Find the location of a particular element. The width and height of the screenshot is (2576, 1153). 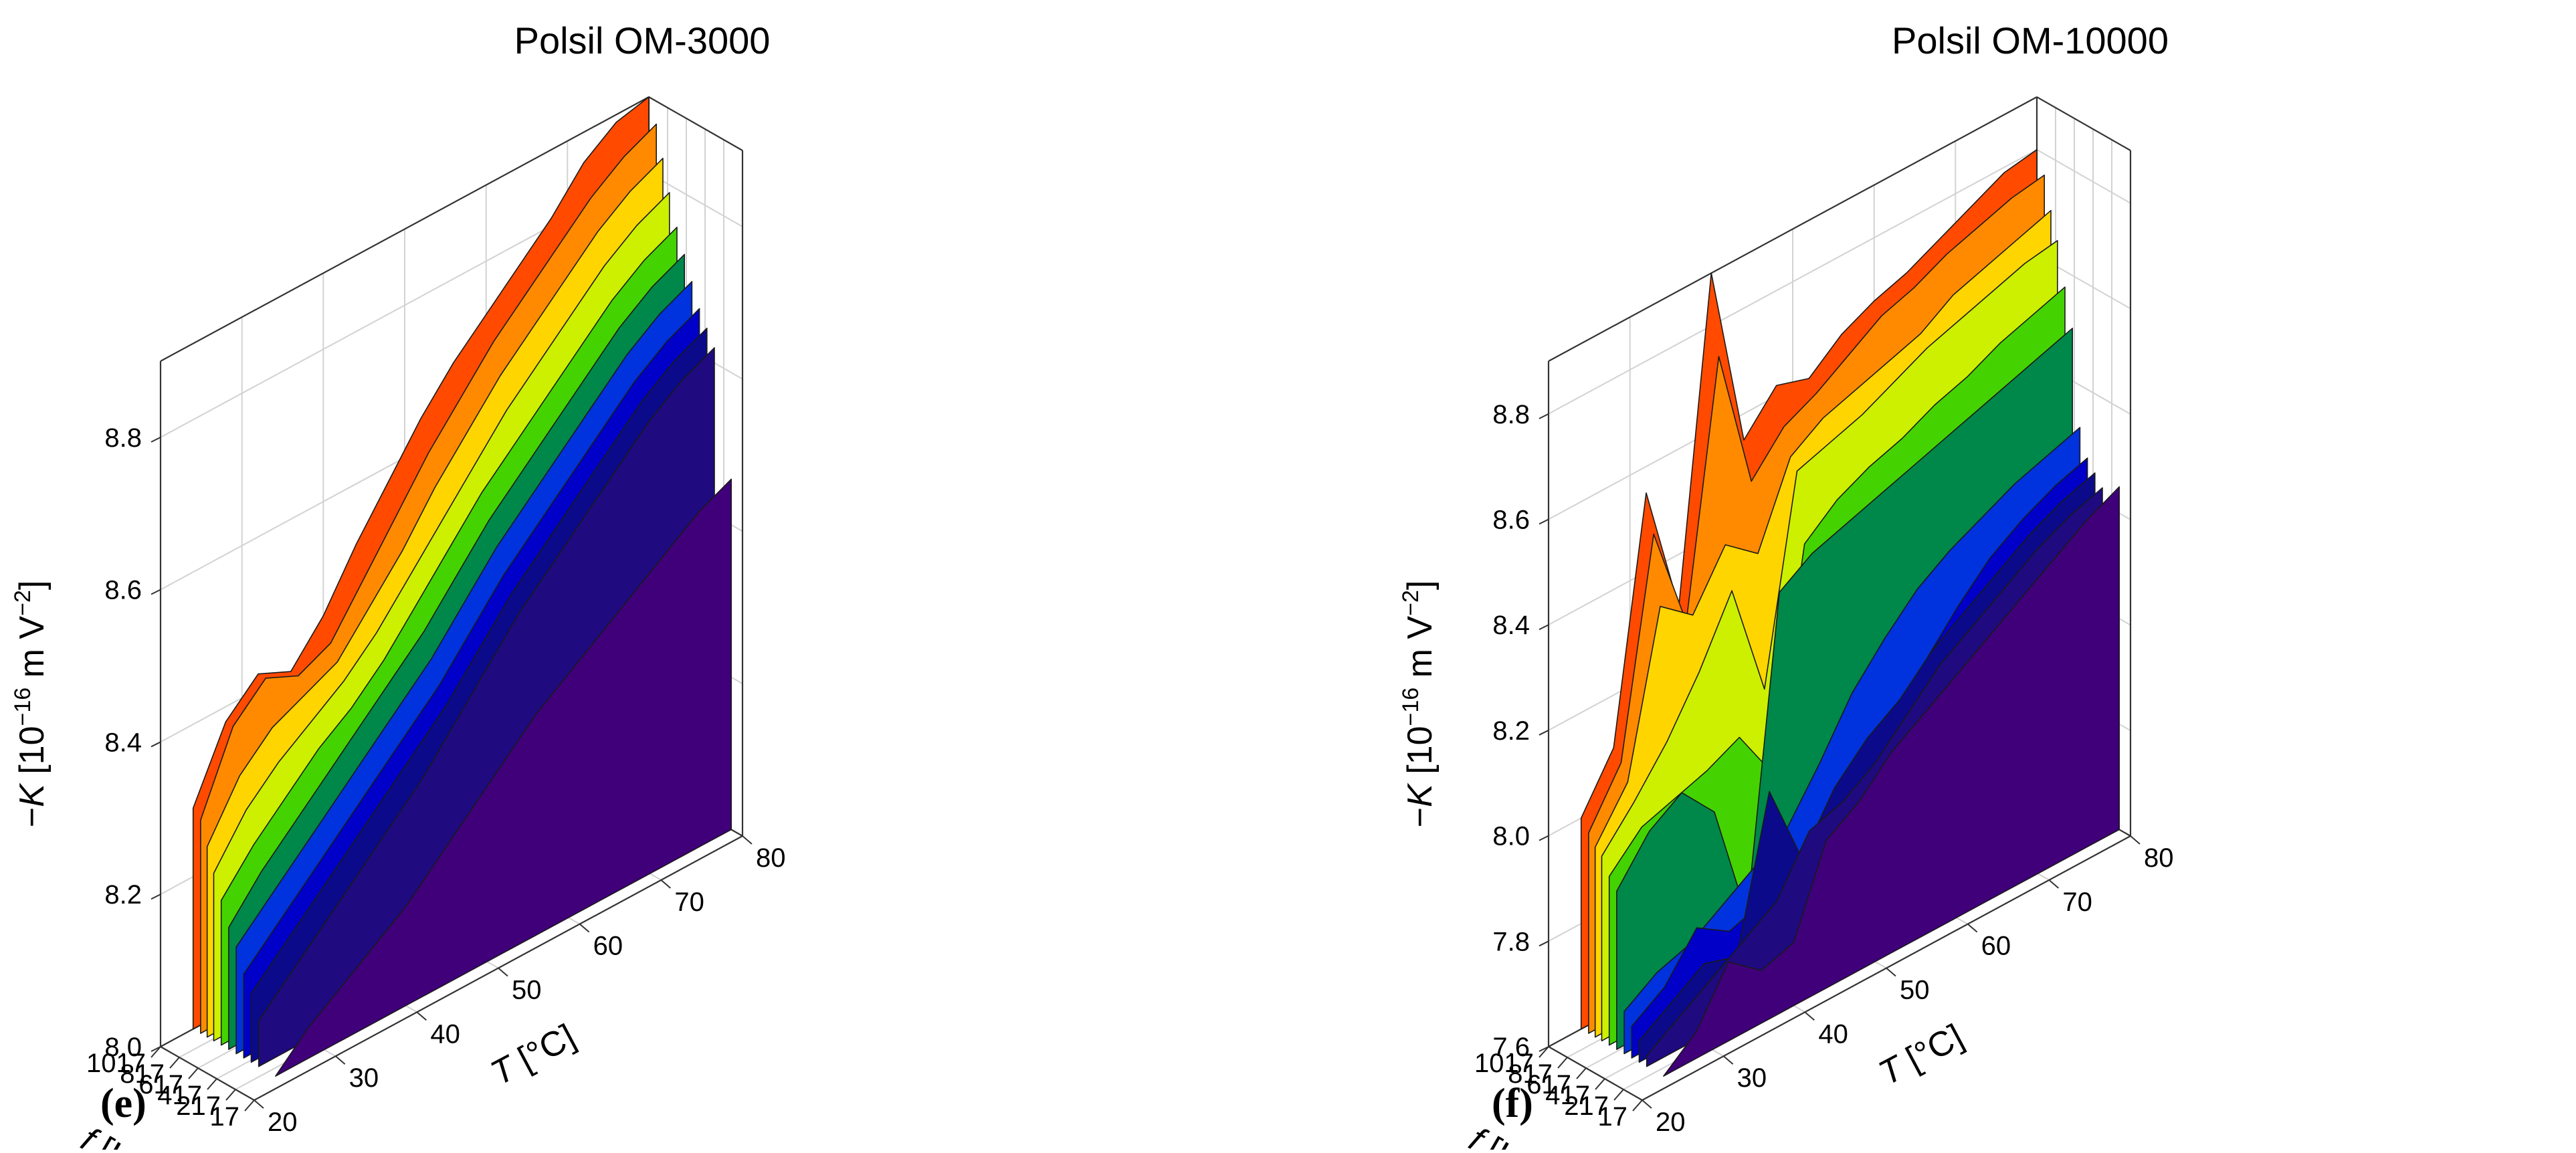

k-tick-label: 7.6 is located at coordinates (1511, 1047).